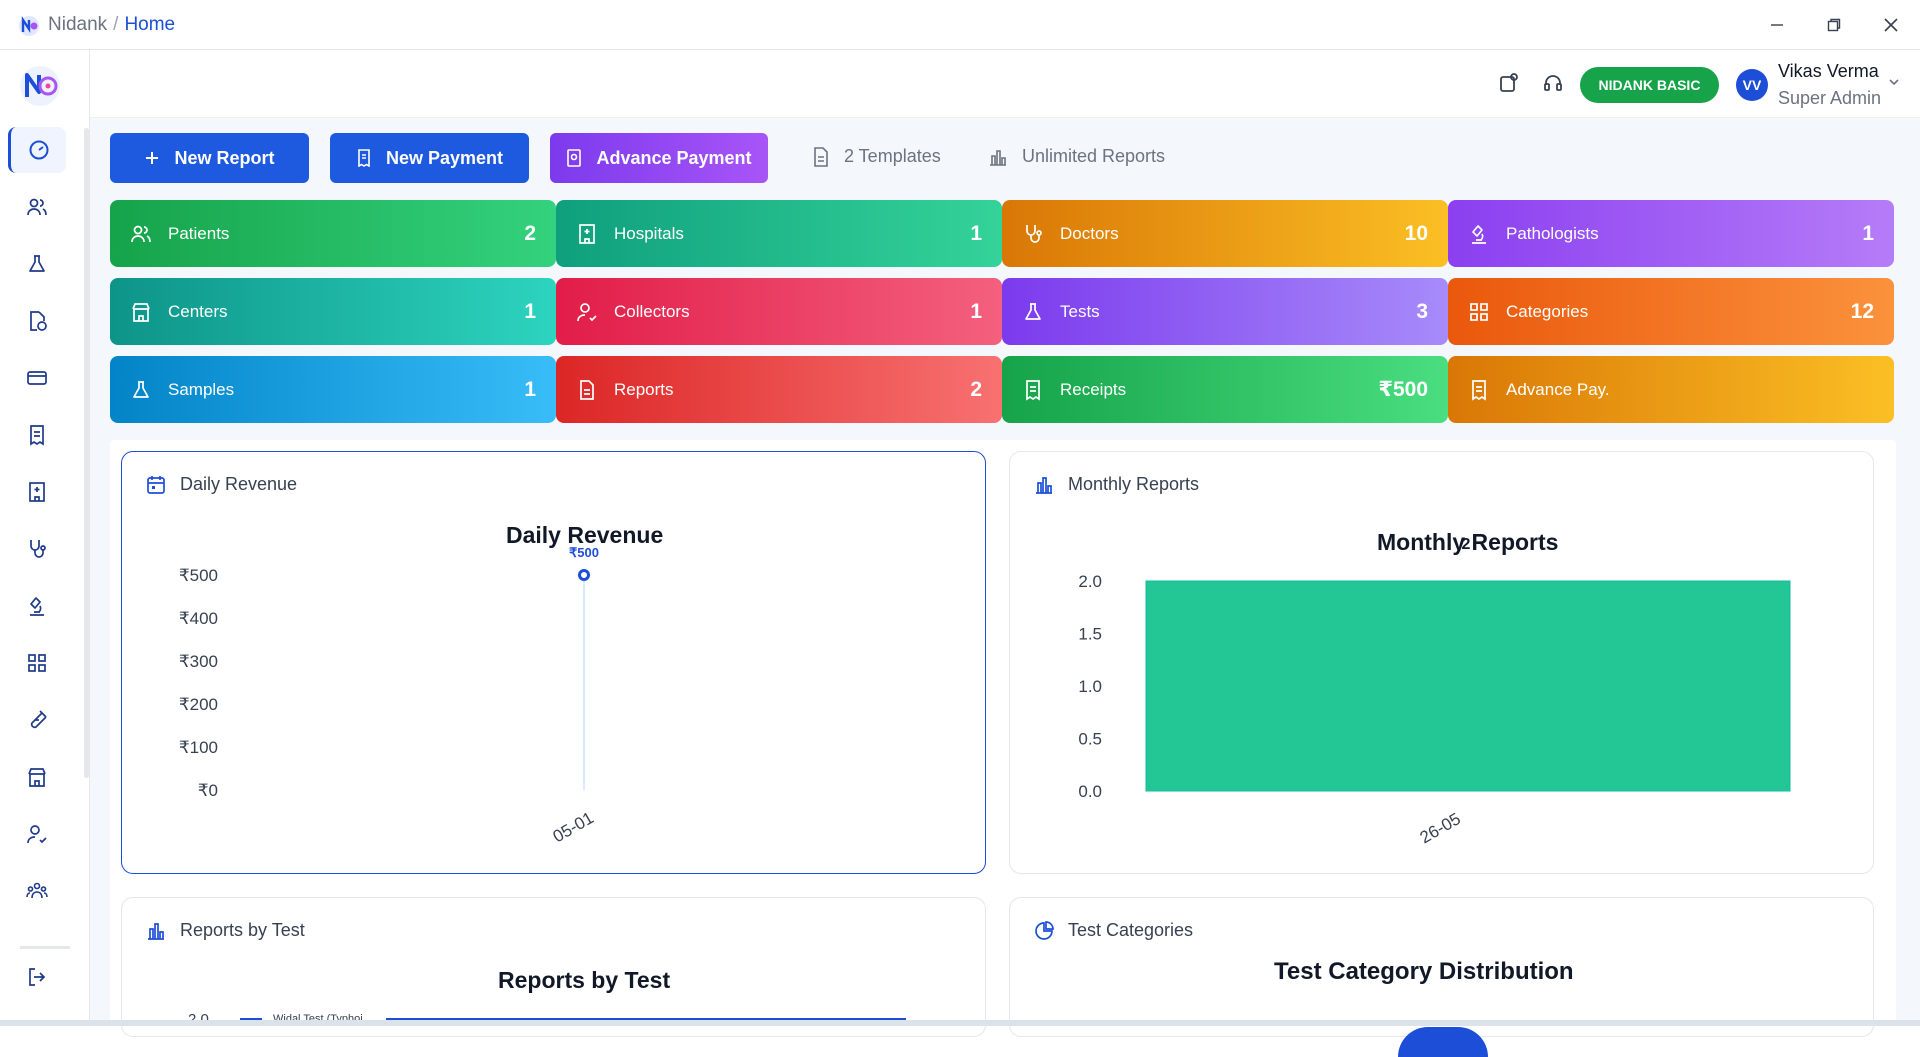 The height and width of the screenshot is (1057, 1920). I want to click on sidebar-scrollbar, so click(86, 453).